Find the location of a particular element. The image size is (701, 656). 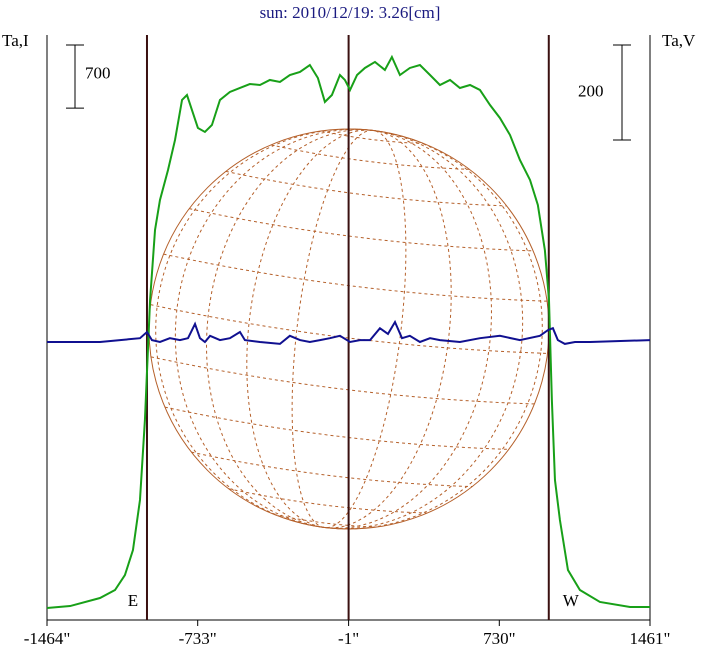

x-tick-label: -733" is located at coordinates (198, 638).